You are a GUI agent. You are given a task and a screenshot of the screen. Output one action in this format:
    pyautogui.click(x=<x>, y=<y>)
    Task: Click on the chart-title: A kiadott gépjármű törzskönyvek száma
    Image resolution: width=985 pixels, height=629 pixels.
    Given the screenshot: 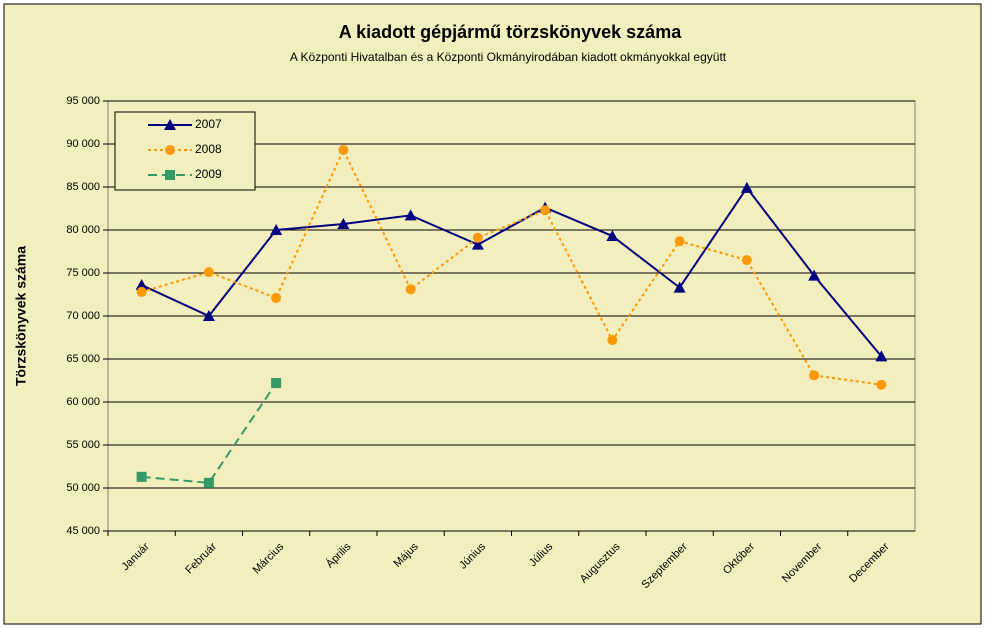 What is the action you would take?
    pyautogui.click(x=510, y=32)
    